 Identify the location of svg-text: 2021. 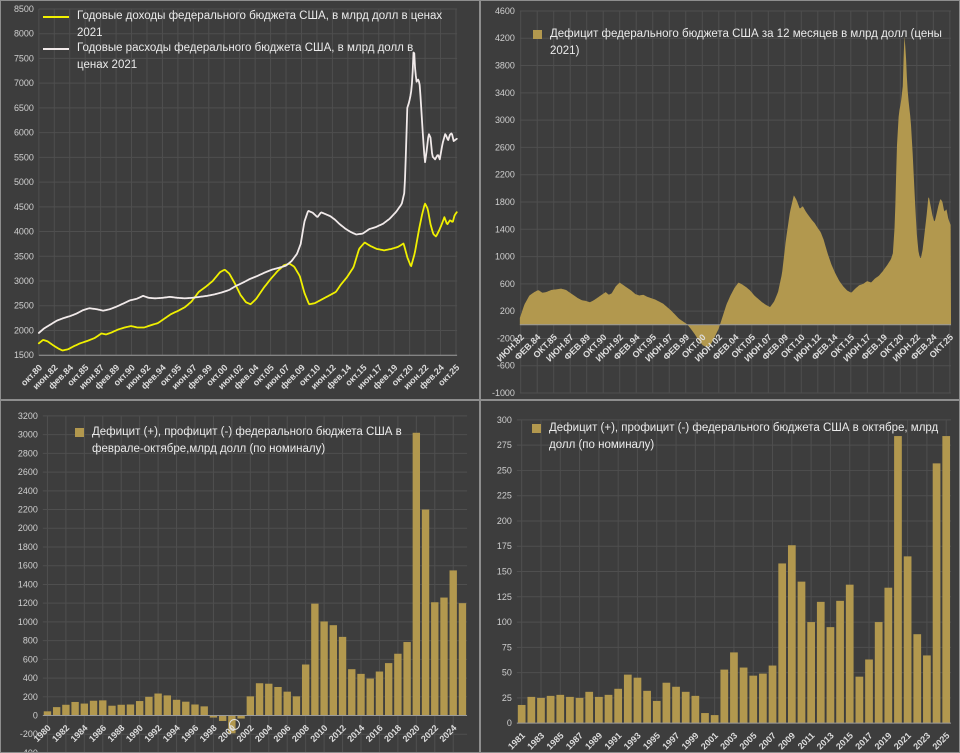
(902, 740).